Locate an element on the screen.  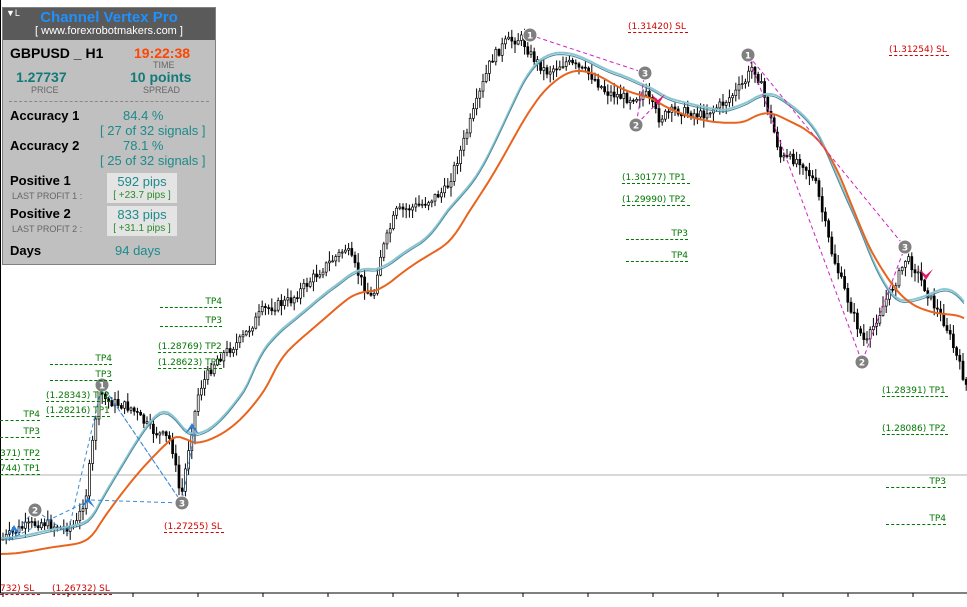
take-profit-label: (1.28086) TP2 is located at coordinates (915, 429).